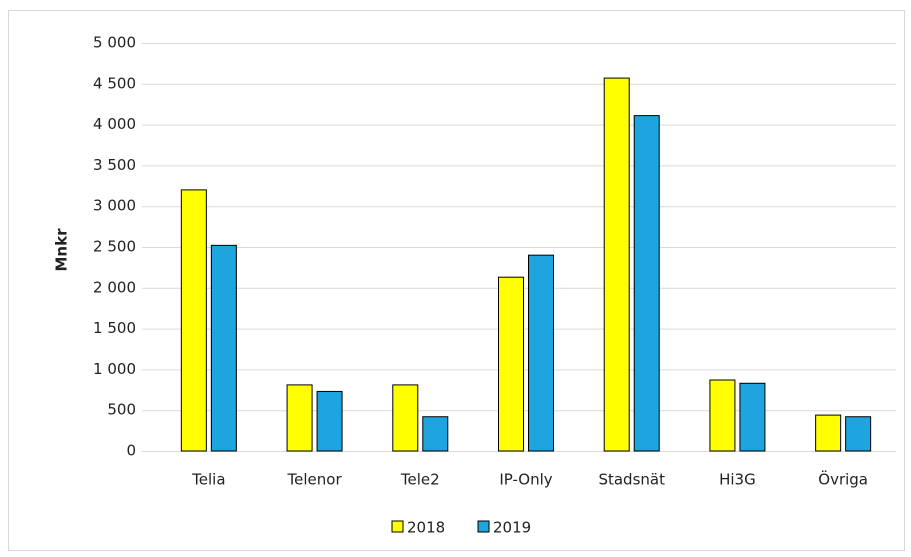 The height and width of the screenshot is (557, 911). Describe the element at coordinates (114, 83) in the screenshot. I see `y-tick-label: 4 500` at that location.